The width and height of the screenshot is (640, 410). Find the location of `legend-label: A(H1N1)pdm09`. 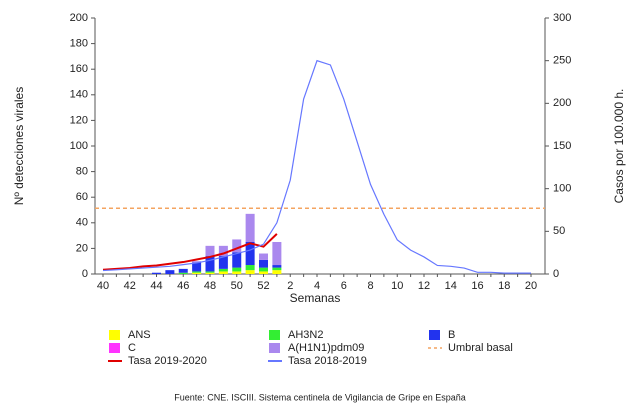

legend-label: A(H1N1)pdm09 is located at coordinates (326, 348).